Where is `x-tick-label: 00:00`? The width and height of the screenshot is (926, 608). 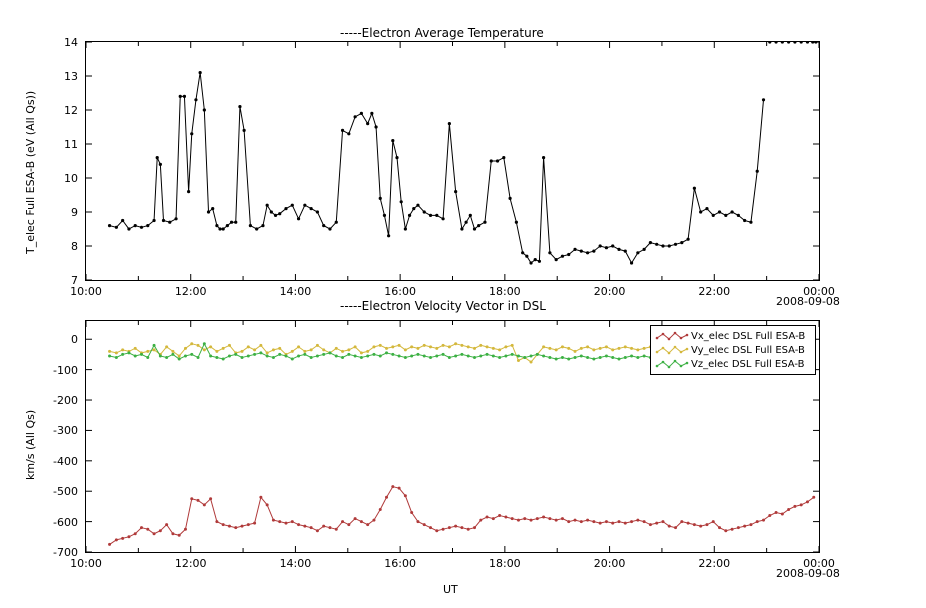
x-tick-label: 00:00 is located at coordinates (819, 563).